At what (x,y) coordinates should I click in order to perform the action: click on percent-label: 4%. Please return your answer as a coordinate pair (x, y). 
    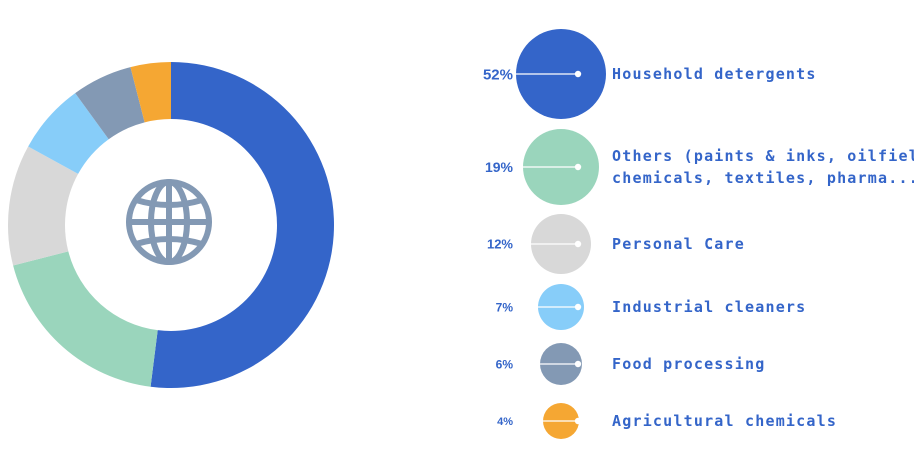
    Looking at the image, I should click on (505, 422).